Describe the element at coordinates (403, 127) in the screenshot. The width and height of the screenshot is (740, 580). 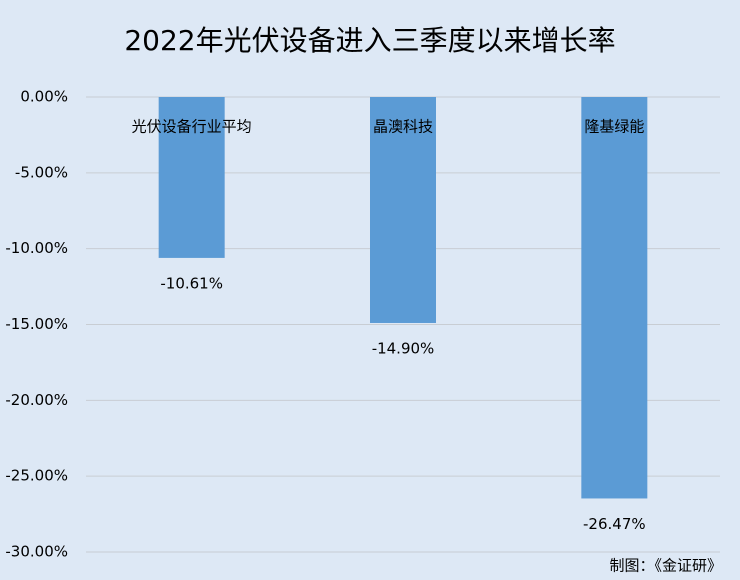
I see `category-label: 晶澳科技` at that location.